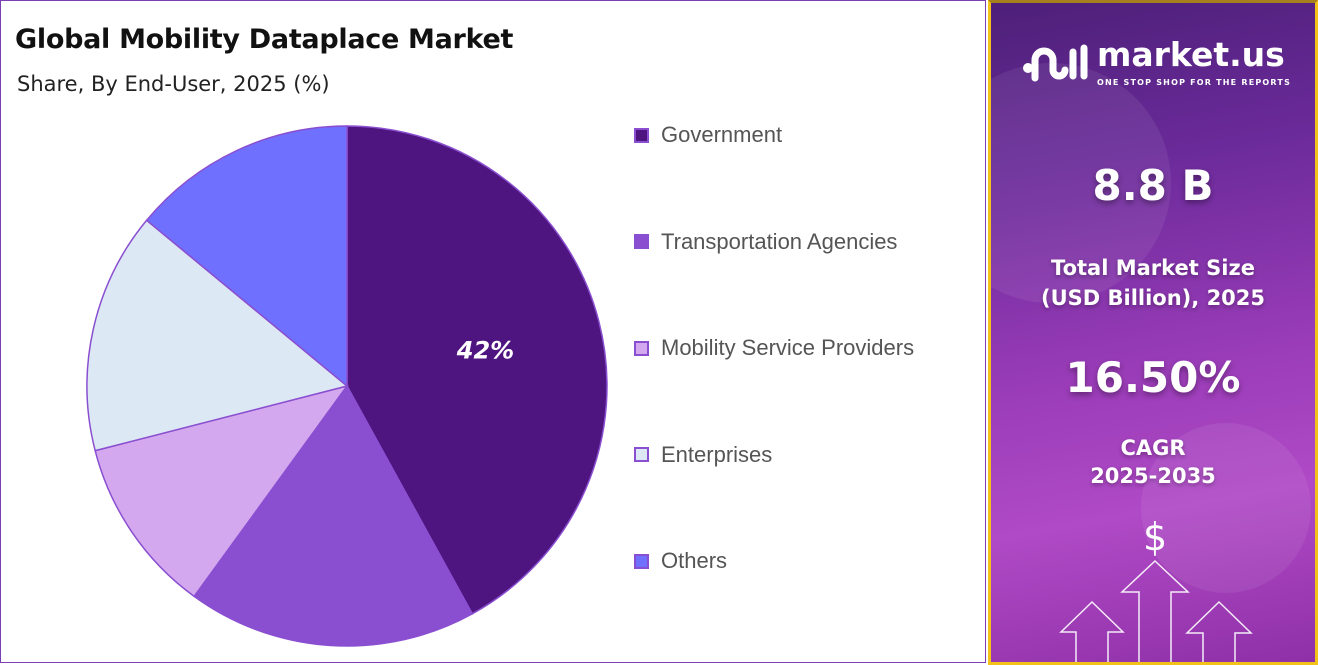 The height and width of the screenshot is (665, 1318). What do you see at coordinates (1153, 476) in the screenshot?
I see `cagr-period: 2025-2035` at bounding box center [1153, 476].